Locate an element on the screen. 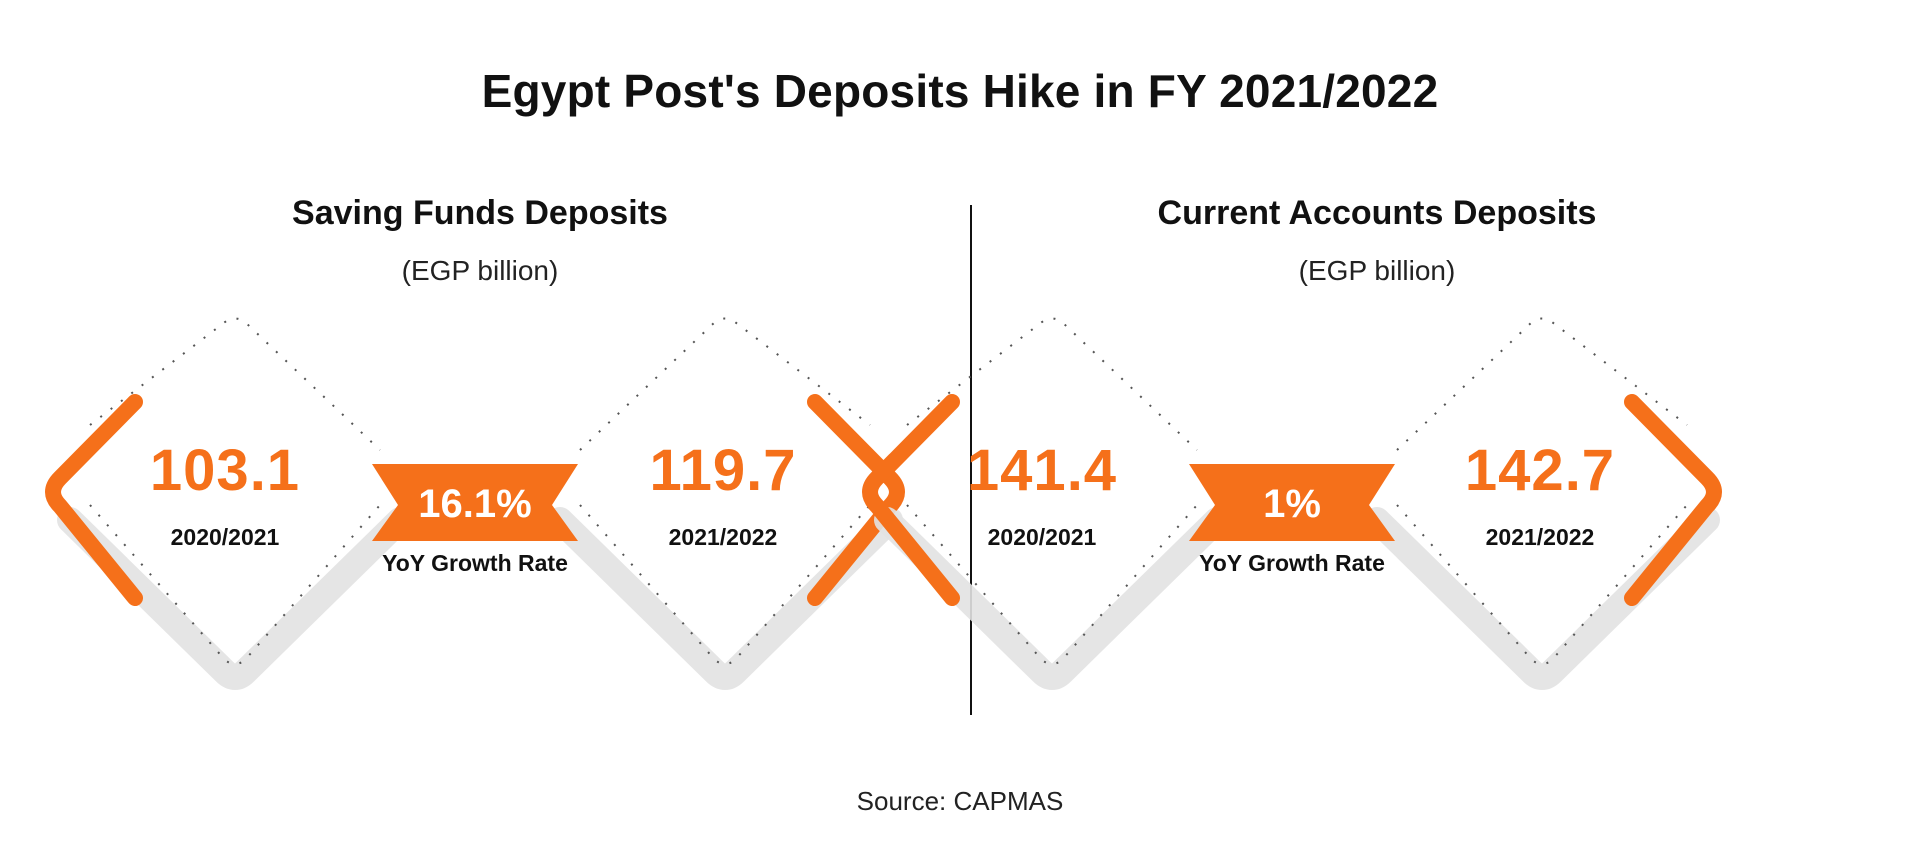 The image size is (1920, 864). second-value: 119.7 is located at coordinates (723, 470).